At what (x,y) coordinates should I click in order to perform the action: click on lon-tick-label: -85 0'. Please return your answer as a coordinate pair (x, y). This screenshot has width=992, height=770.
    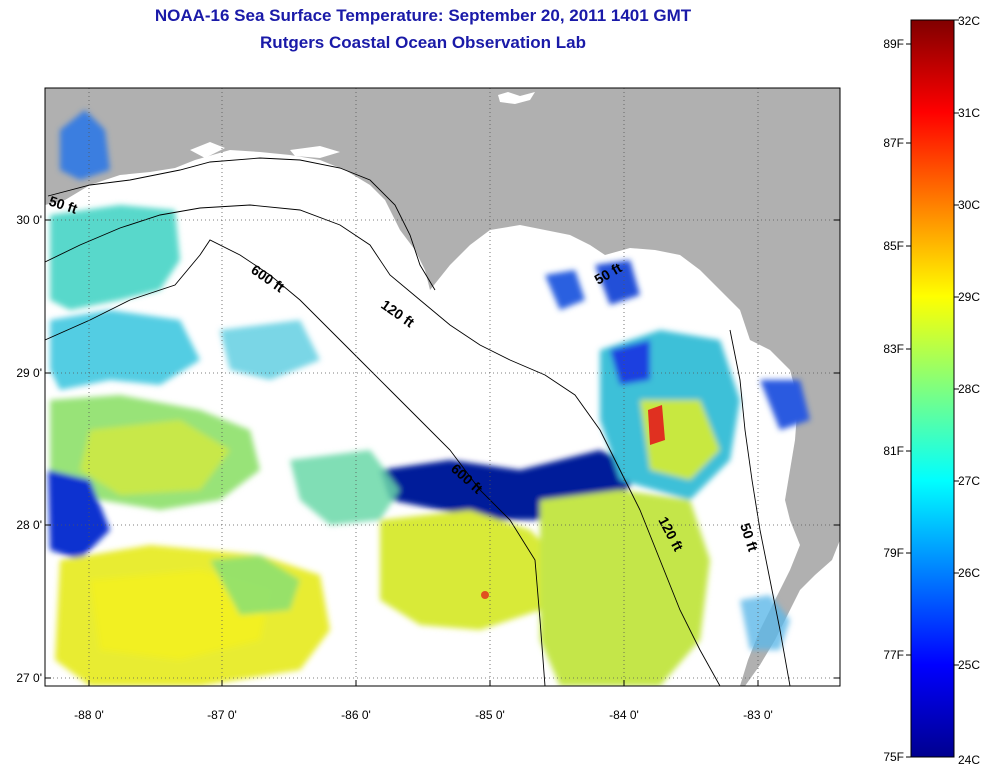
    Looking at the image, I should click on (490, 715).